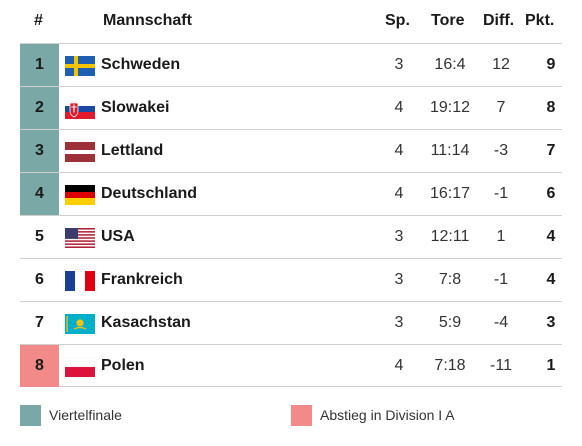 The height and width of the screenshot is (446, 582). I want to click on relegation-swatch, so click(301, 415).